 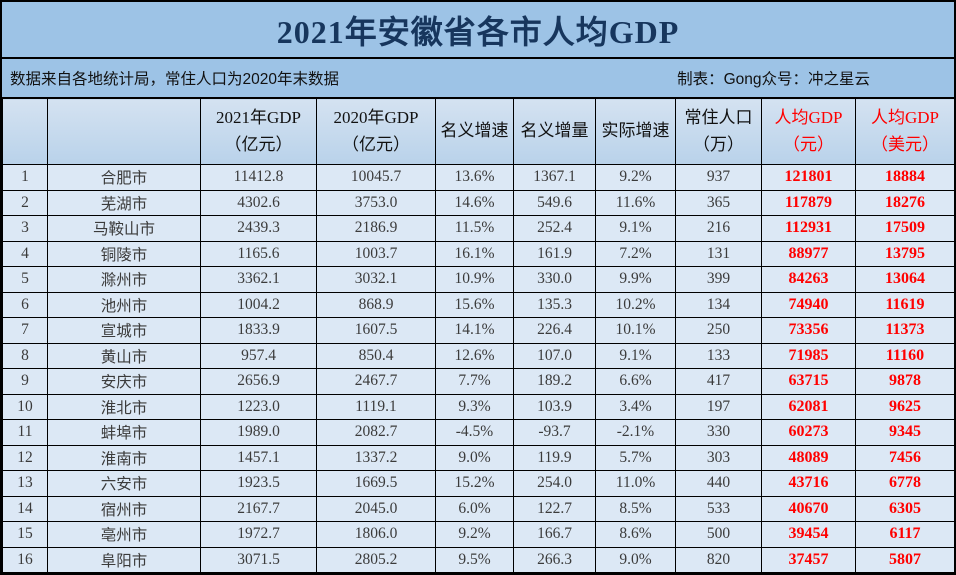 I want to click on cell-gdp-per-capita-usd: 9345, so click(x=904, y=432).